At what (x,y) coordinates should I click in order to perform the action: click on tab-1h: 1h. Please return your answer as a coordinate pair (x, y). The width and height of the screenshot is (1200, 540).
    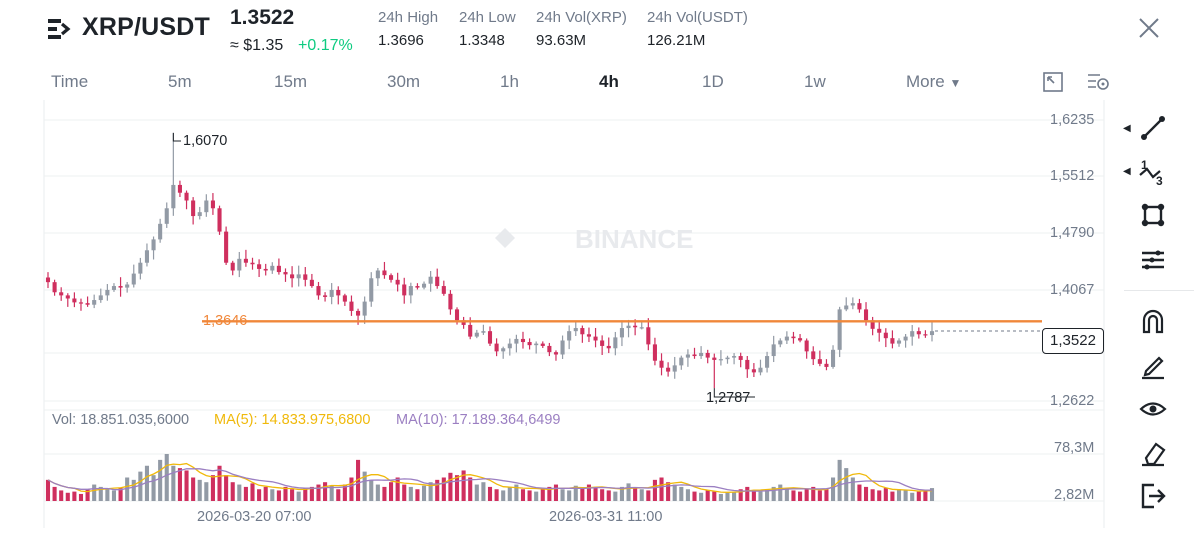
    Looking at the image, I should click on (509, 81).